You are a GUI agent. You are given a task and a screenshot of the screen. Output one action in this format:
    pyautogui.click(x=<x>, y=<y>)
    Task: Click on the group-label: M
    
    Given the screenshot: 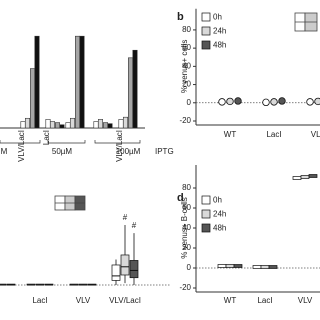 What is the action you would take?
    pyautogui.click(x=4, y=151)
    